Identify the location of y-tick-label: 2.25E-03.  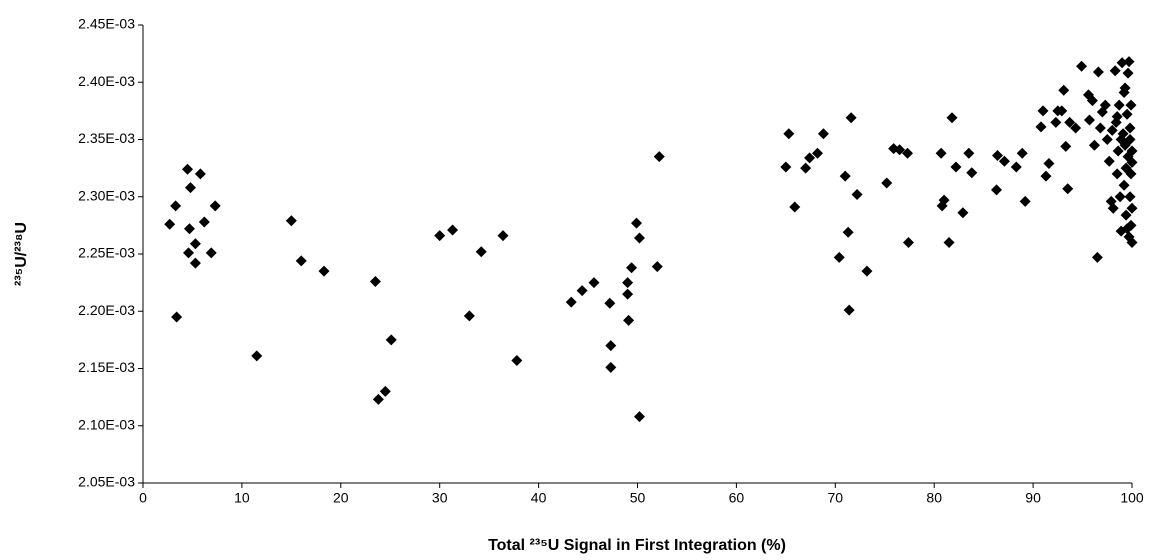
(106, 253).